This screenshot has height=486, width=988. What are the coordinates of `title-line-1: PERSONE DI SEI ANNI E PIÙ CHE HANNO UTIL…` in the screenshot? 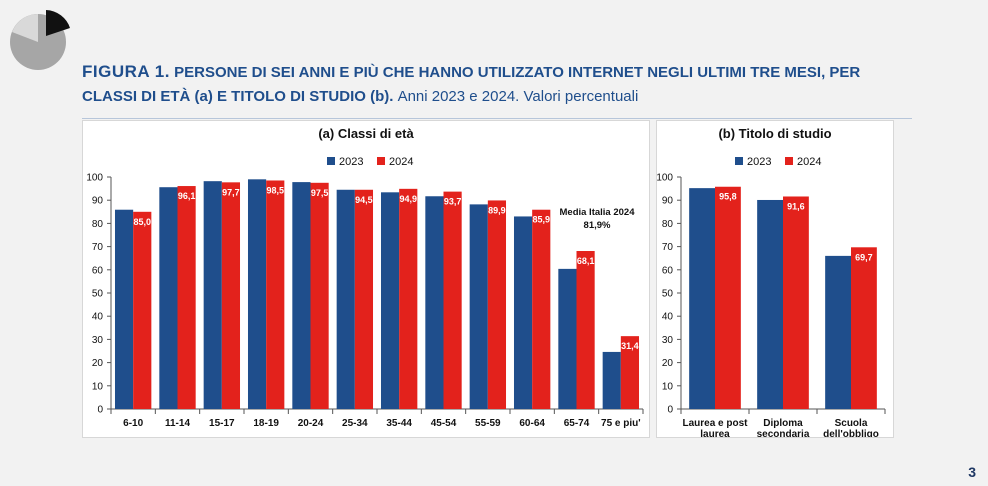 It's located at (517, 72).